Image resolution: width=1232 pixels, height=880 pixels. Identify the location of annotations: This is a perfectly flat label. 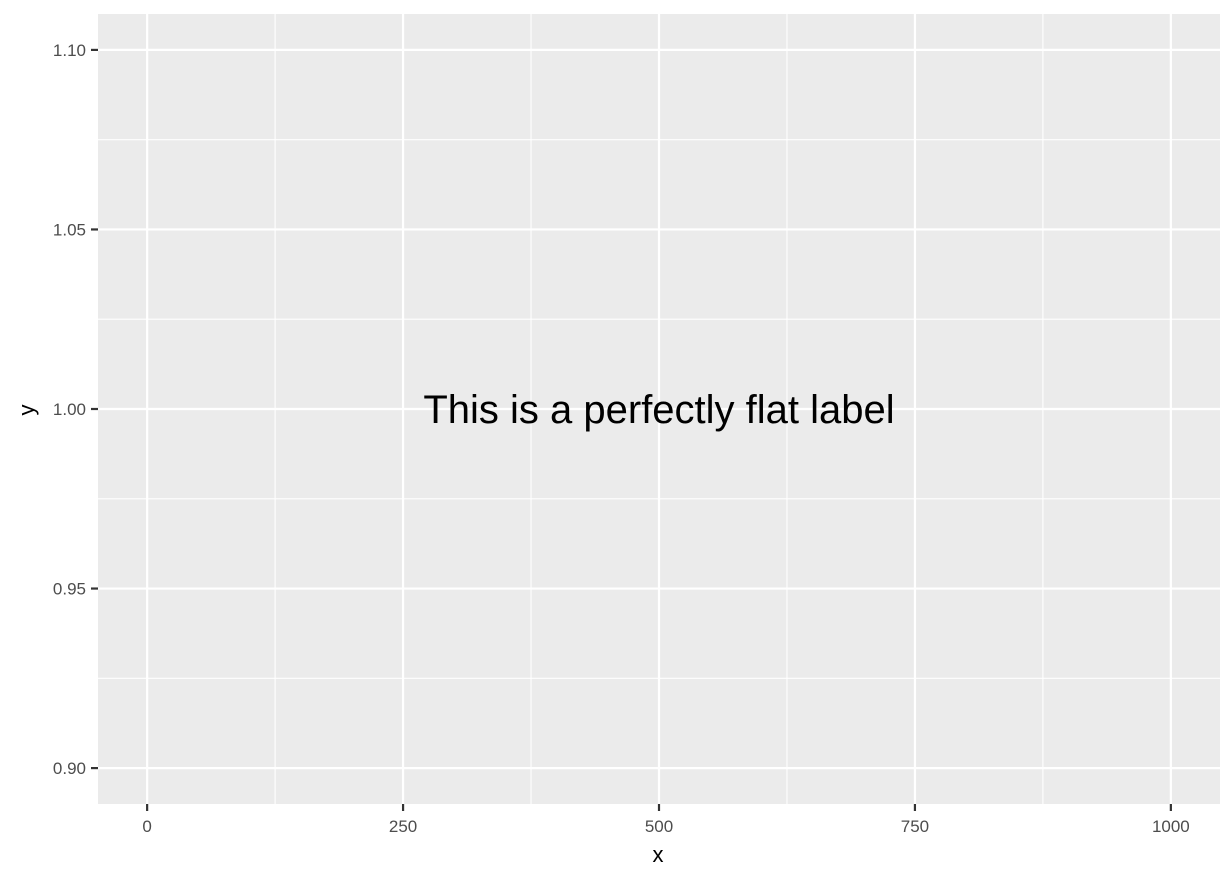
(658, 410).